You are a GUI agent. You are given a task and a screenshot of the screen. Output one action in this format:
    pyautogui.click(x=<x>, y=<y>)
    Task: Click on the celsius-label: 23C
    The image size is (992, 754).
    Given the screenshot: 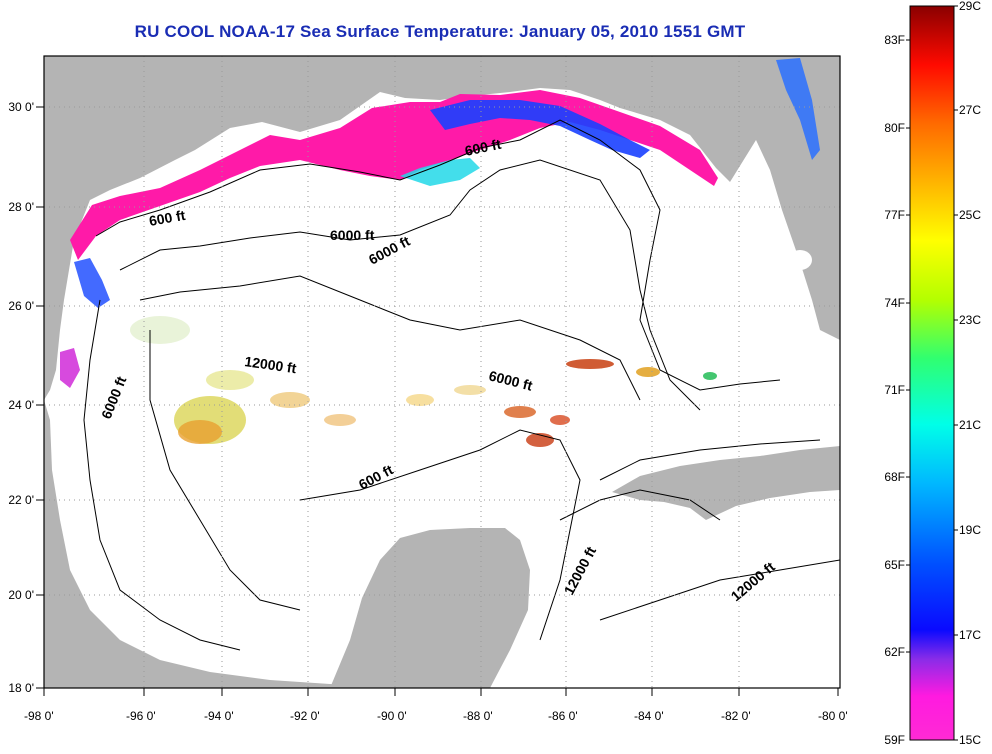 What is the action you would take?
    pyautogui.click(x=970, y=320)
    